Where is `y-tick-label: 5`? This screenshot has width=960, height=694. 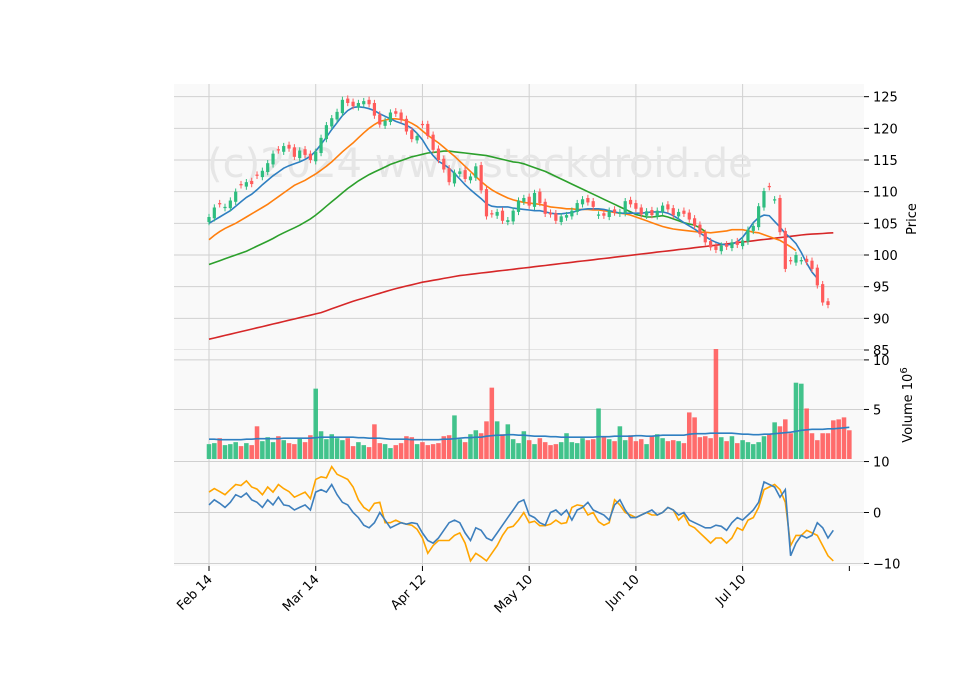 y-tick-label: 5 is located at coordinates (877, 410).